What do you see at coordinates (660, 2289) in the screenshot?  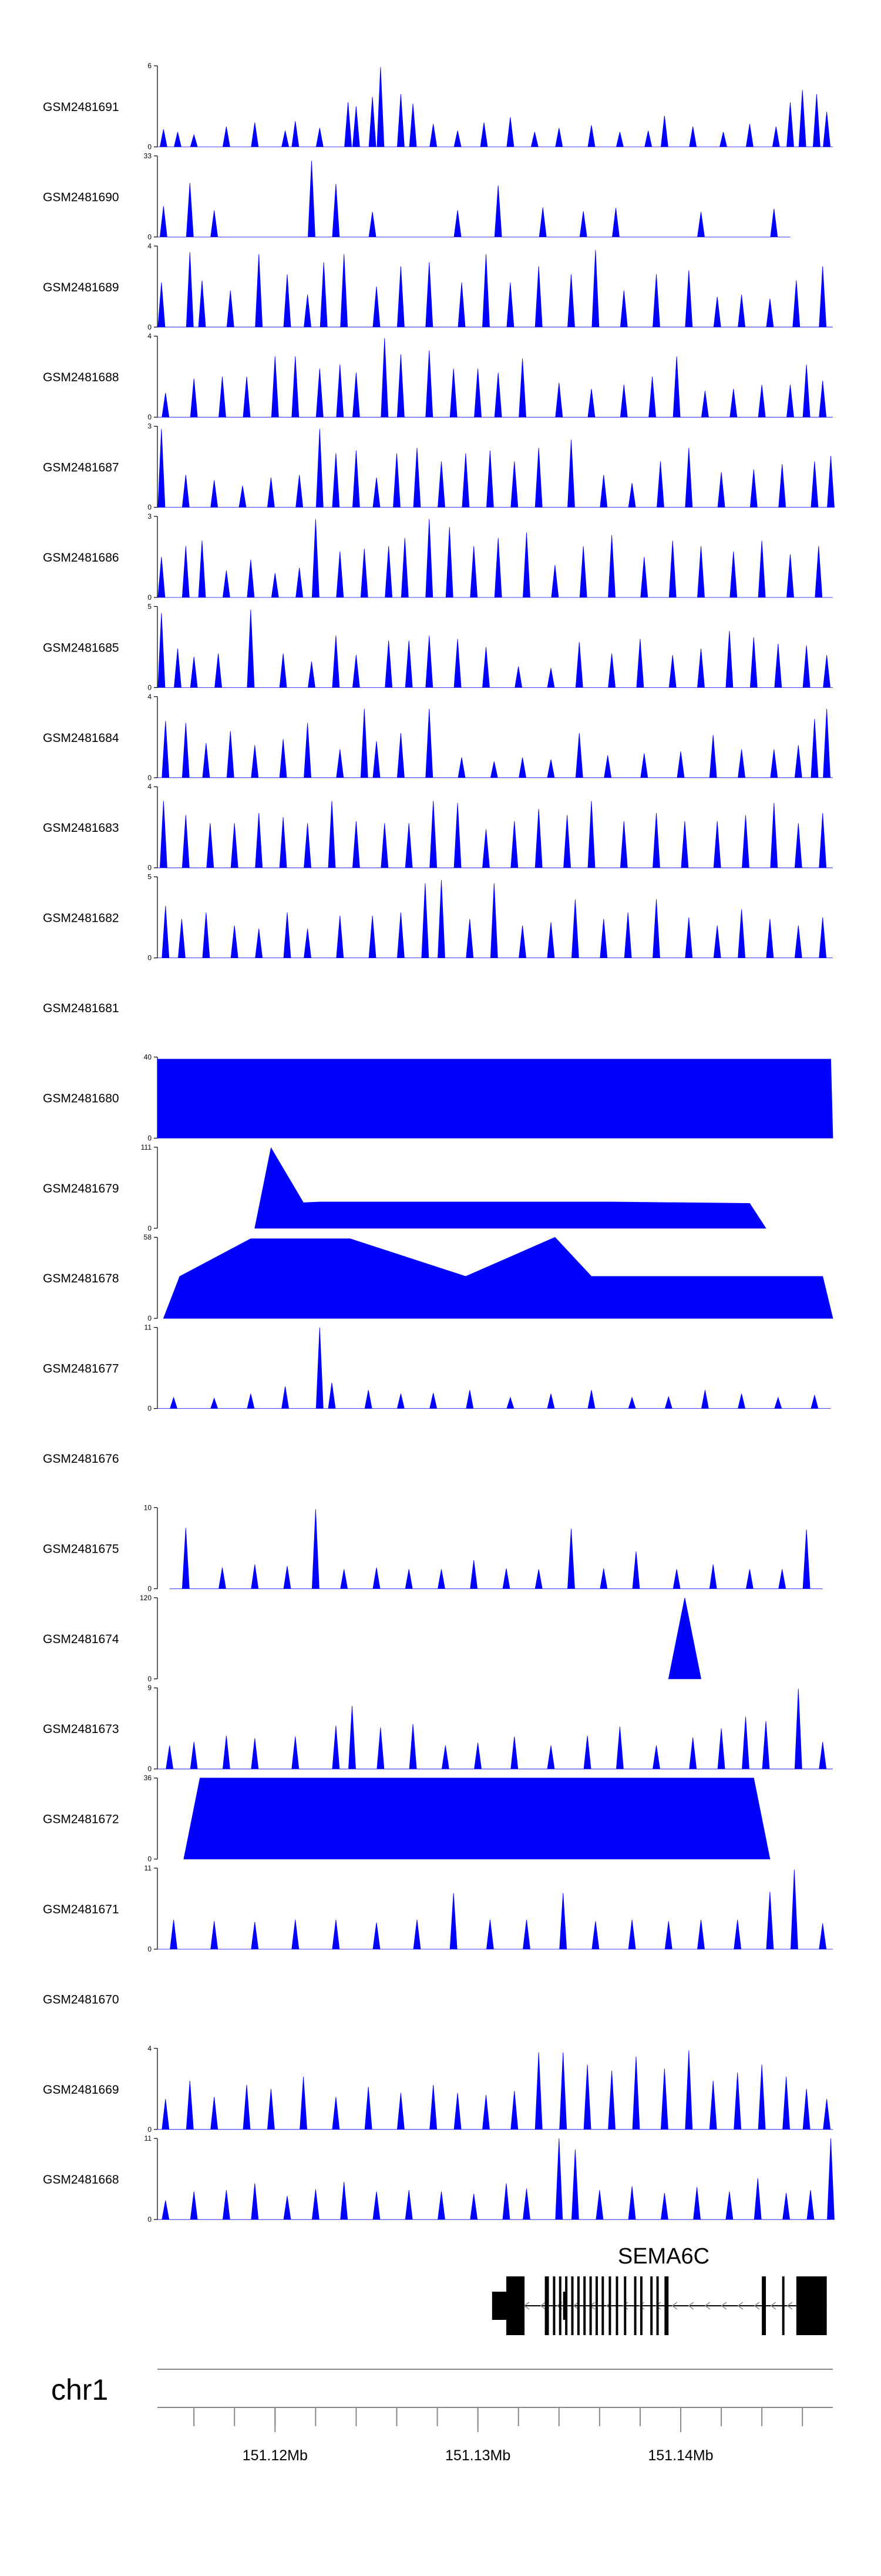 I see `gene-model-layer: SEMA6C` at bounding box center [660, 2289].